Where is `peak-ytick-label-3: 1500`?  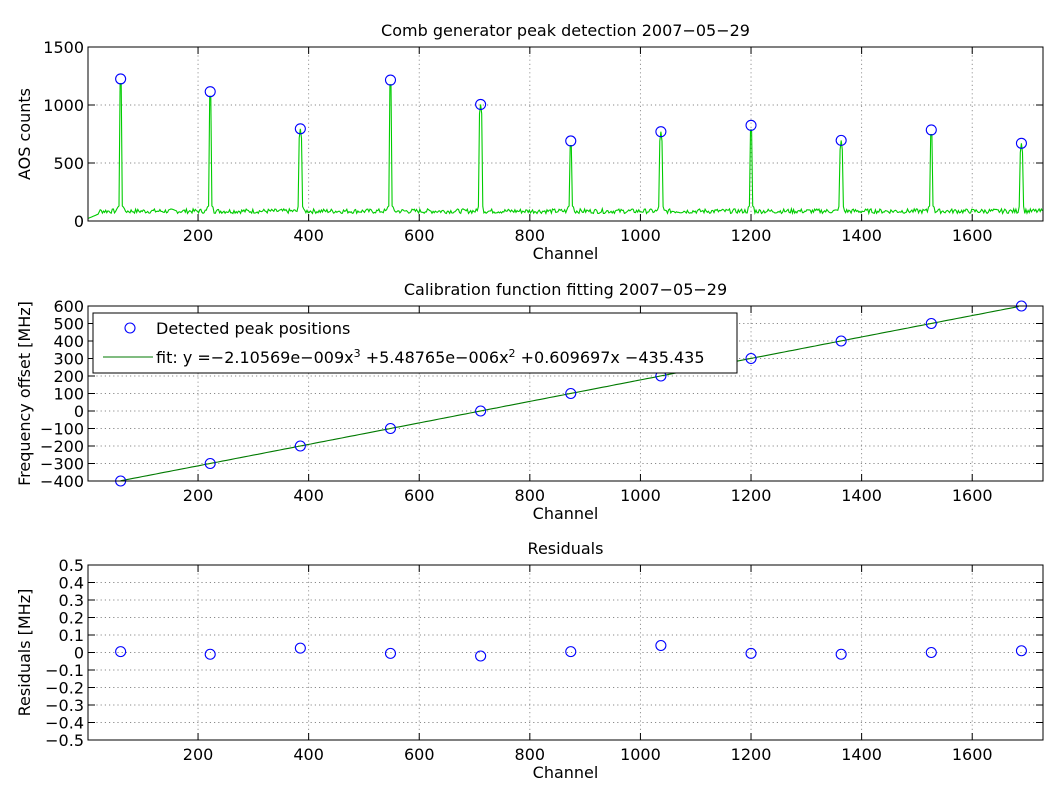
peak-ytick-label-3: 1500 is located at coordinates (63, 47).